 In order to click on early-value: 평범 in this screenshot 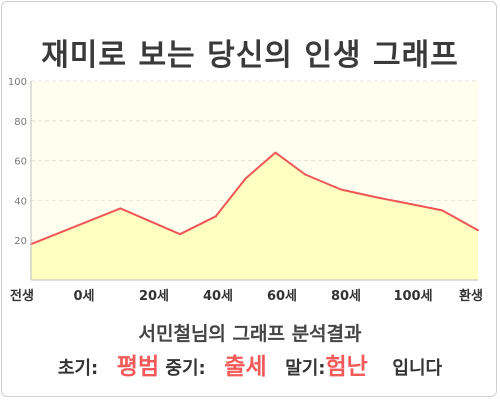, I will do `click(138, 367)`.